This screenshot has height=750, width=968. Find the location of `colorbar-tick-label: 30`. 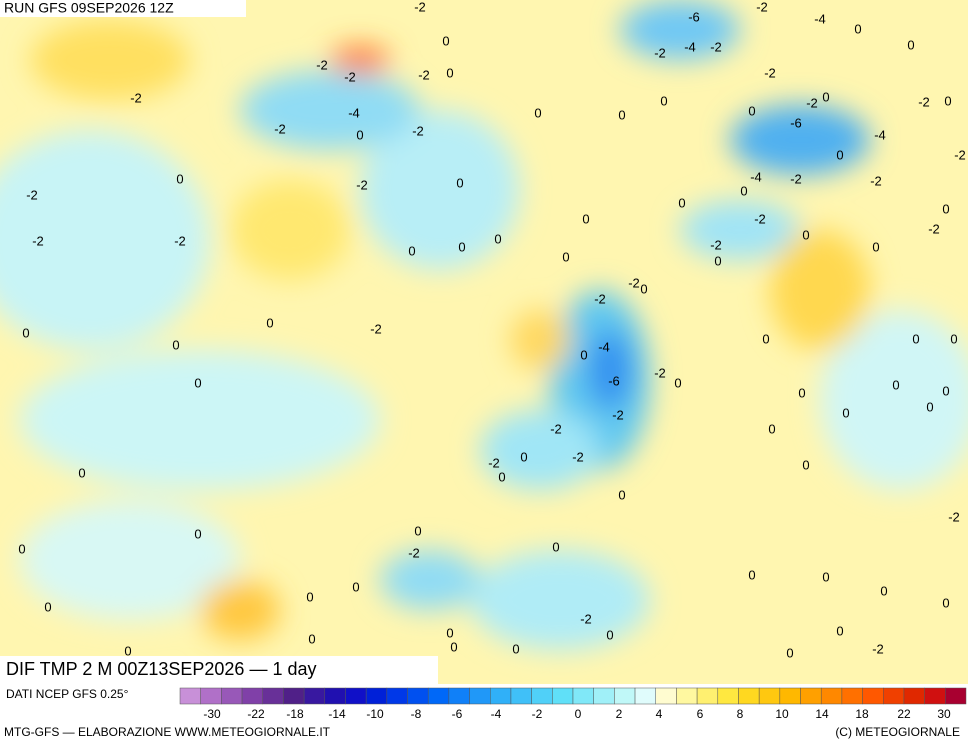

colorbar-tick-label: 30 is located at coordinates (944, 714).